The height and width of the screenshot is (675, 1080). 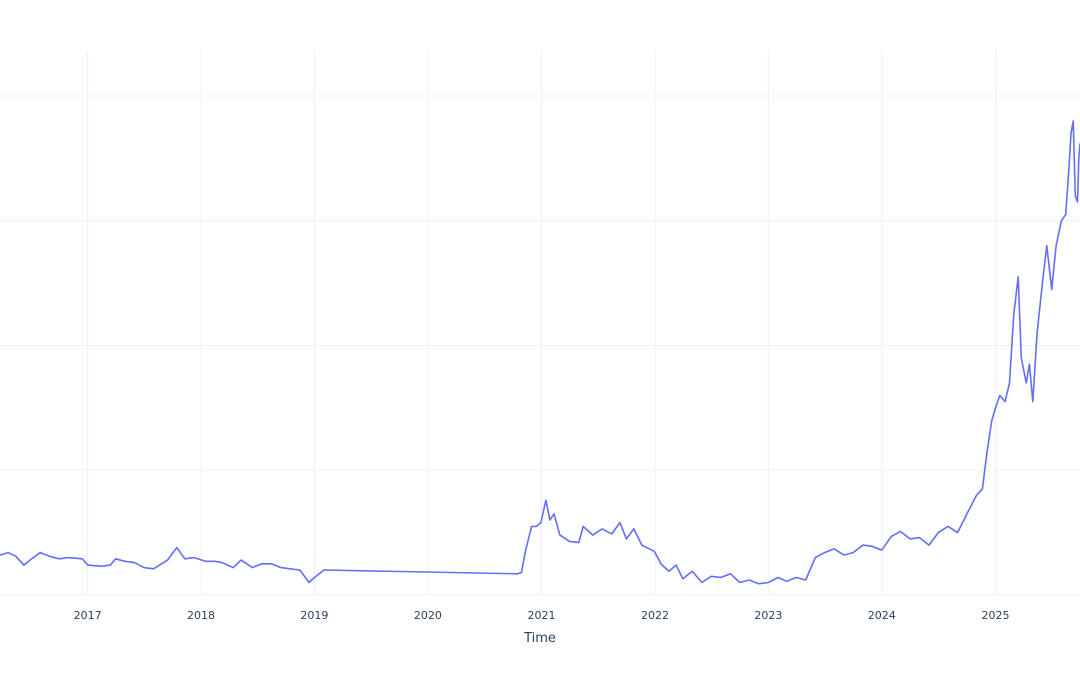 What do you see at coordinates (314, 615) in the screenshot?
I see `x-tick-label: 2019` at bounding box center [314, 615].